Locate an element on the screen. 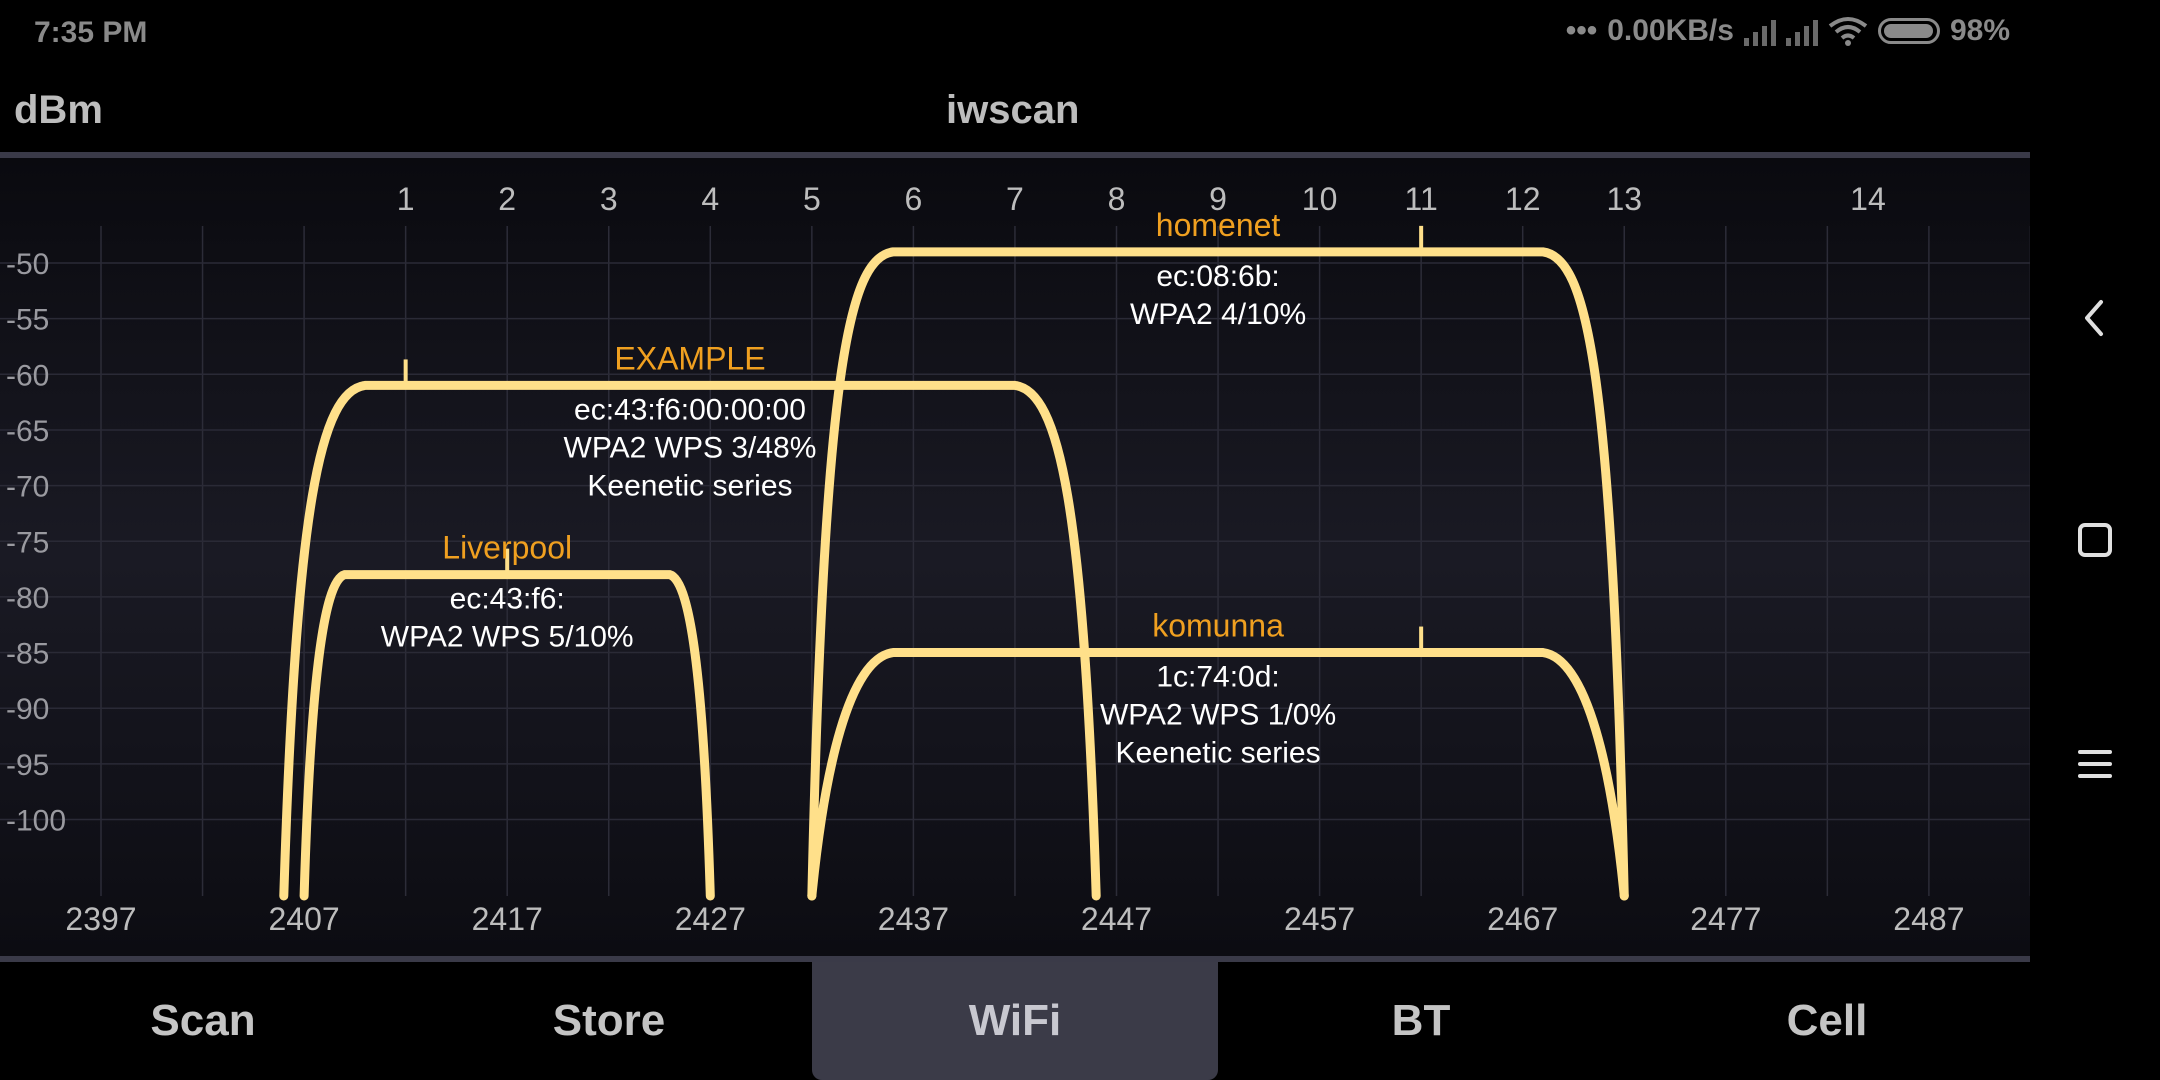 The image size is (2160, 1080). tab-label: Store is located at coordinates (609, 1020).